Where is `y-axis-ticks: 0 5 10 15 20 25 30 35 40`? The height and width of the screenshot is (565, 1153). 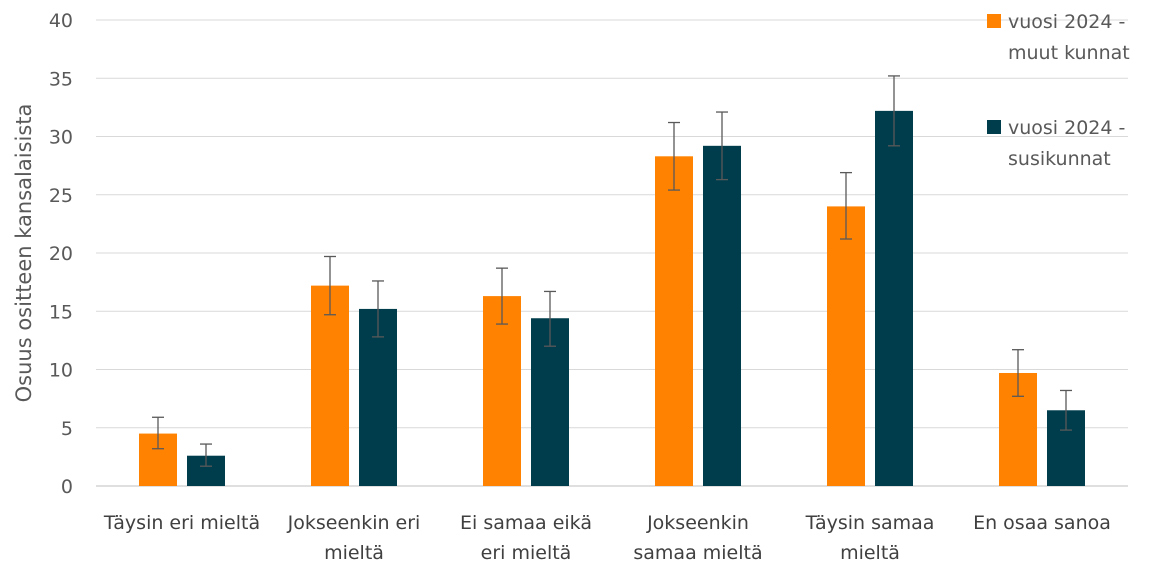 y-axis-ticks: 0 5 10 15 20 25 30 35 40 is located at coordinates (61, 254).